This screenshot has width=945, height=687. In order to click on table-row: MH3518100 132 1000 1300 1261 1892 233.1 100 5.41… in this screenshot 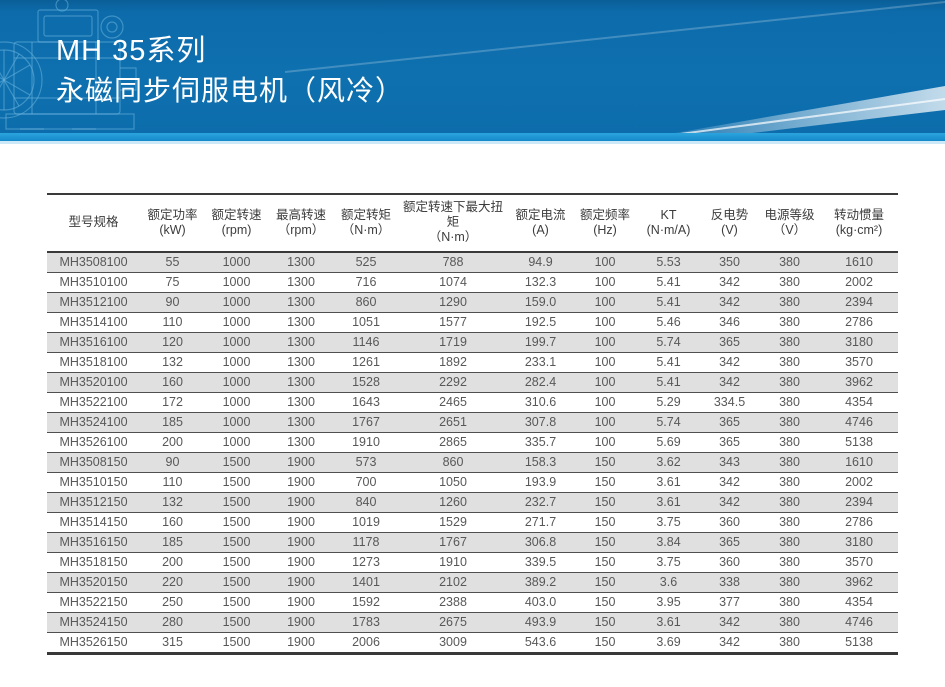, I will do `click(472, 362)`.